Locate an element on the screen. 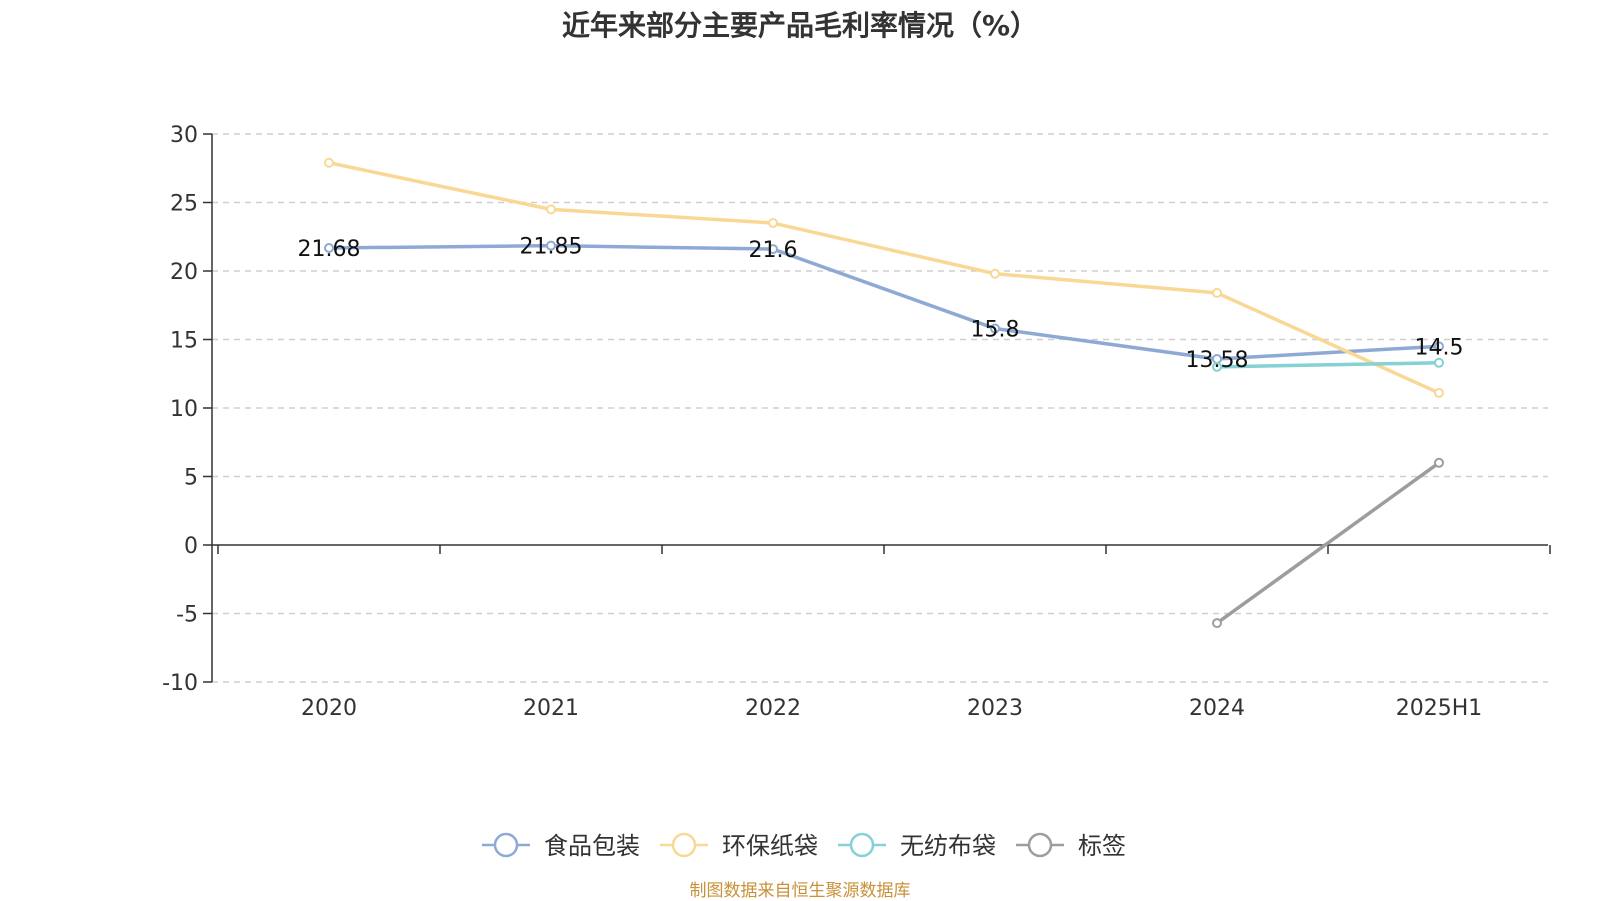  legend-item: 食品包装 is located at coordinates (561, 846).